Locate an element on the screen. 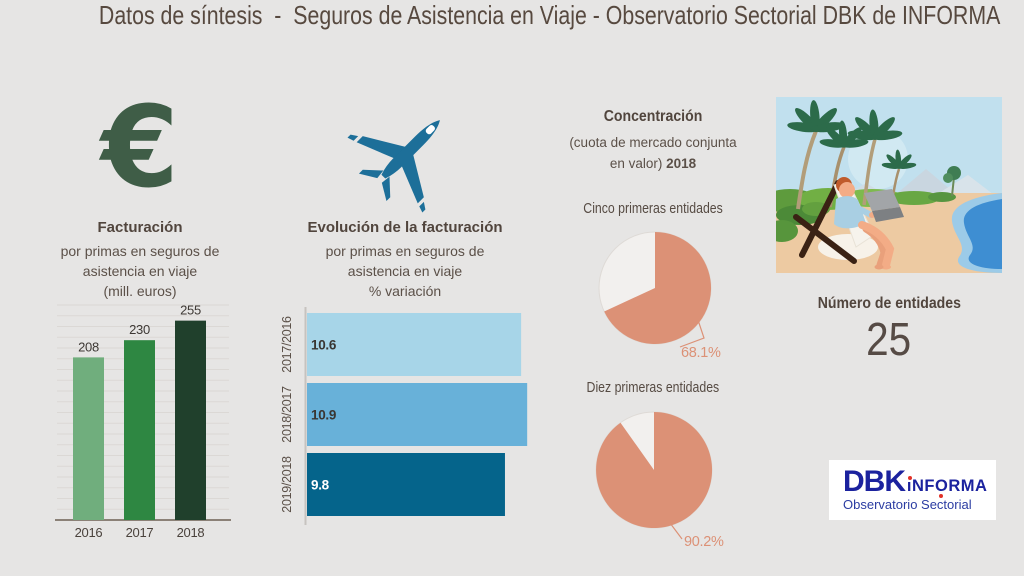 This screenshot has height=576, width=1024. svg-text: 2018/2017 is located at coordinates (287, 414).